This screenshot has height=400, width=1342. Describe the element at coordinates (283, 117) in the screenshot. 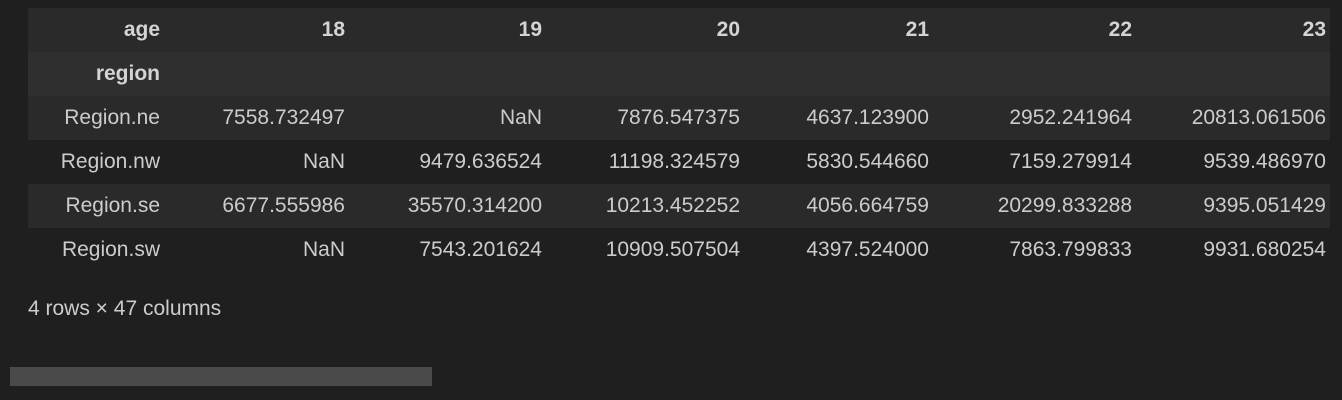

I see `table-cell: 7558.732497` at that location.